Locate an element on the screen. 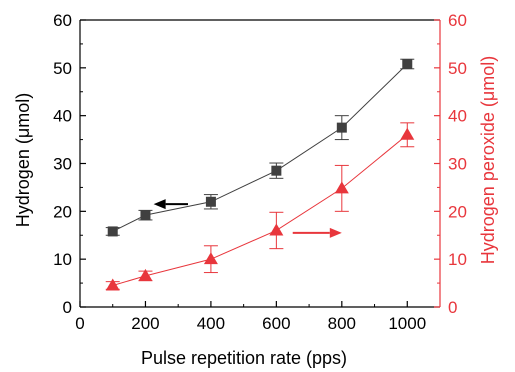  y-tick-label: 10 is located at coordinates (62, 259).